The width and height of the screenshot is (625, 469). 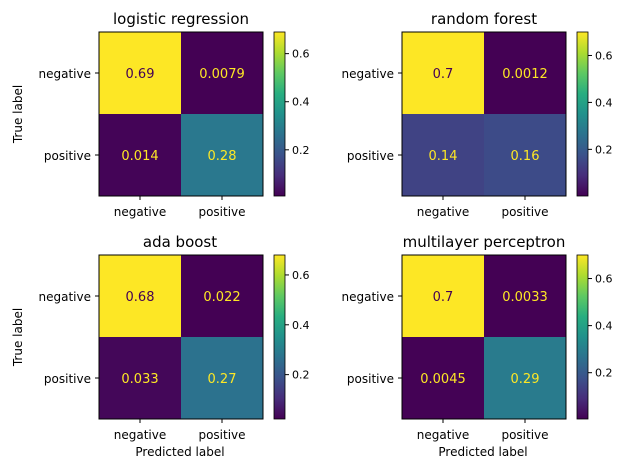 I want to click on cell-value-label: 0.033, so click(x=139, y=379).